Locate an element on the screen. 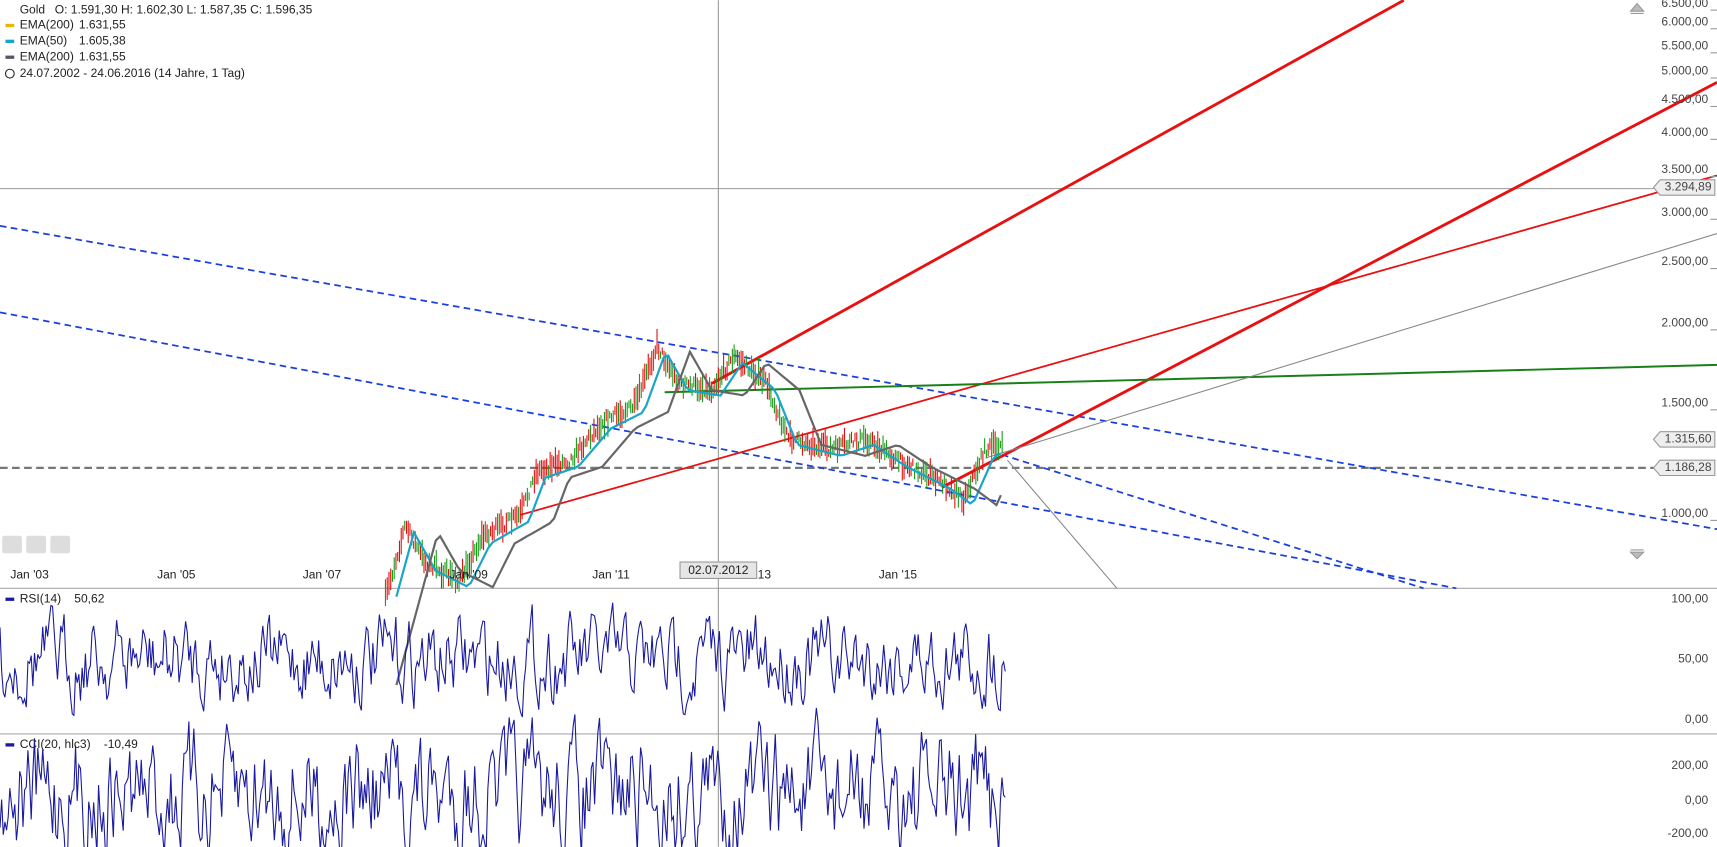 The width and height of the screenshot is (1717, 847). indicator-name: RSI(14) is located at coordinates (40, 598).